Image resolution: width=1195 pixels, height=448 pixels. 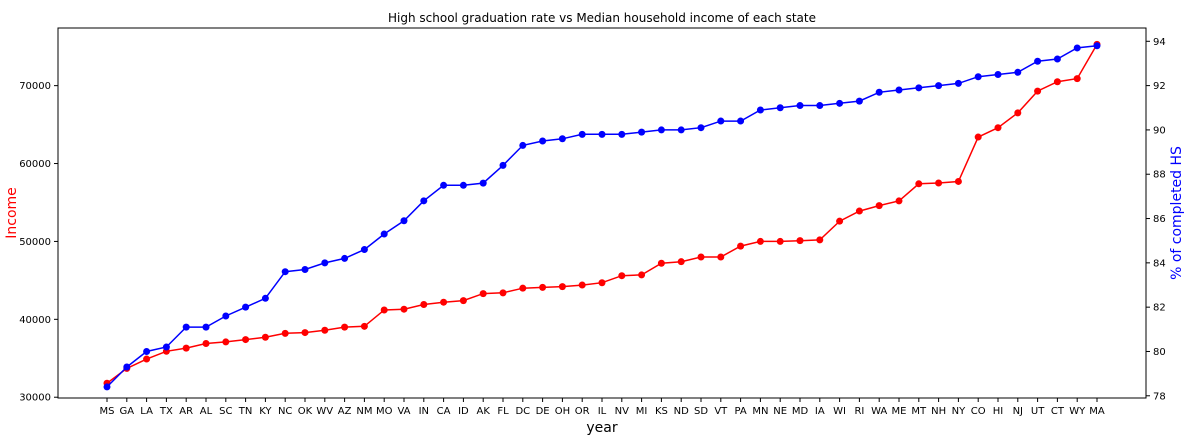 I want to click on x-tick-label: MD, so click(x=800, y=411).